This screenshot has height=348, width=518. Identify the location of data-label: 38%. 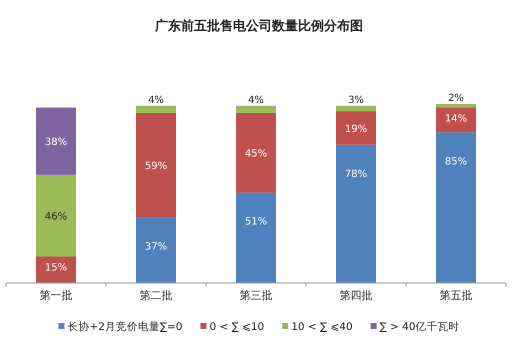
(56, 142).